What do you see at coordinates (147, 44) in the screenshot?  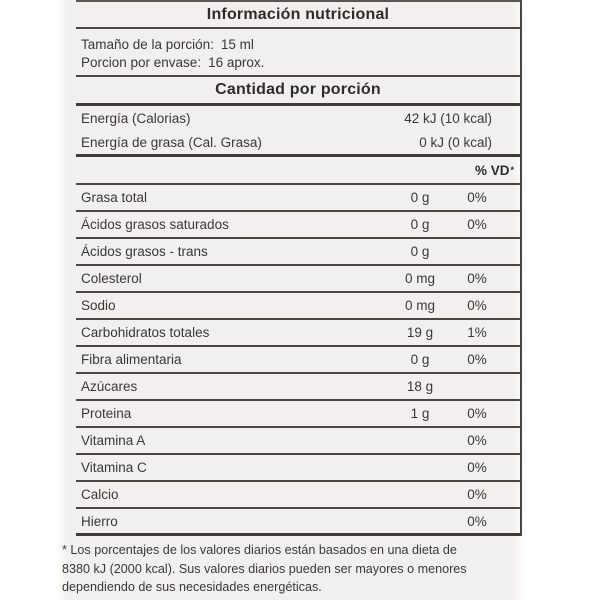 I see `serving-size-label: Tamaño de la porción:` at bounding box center [147, 44].